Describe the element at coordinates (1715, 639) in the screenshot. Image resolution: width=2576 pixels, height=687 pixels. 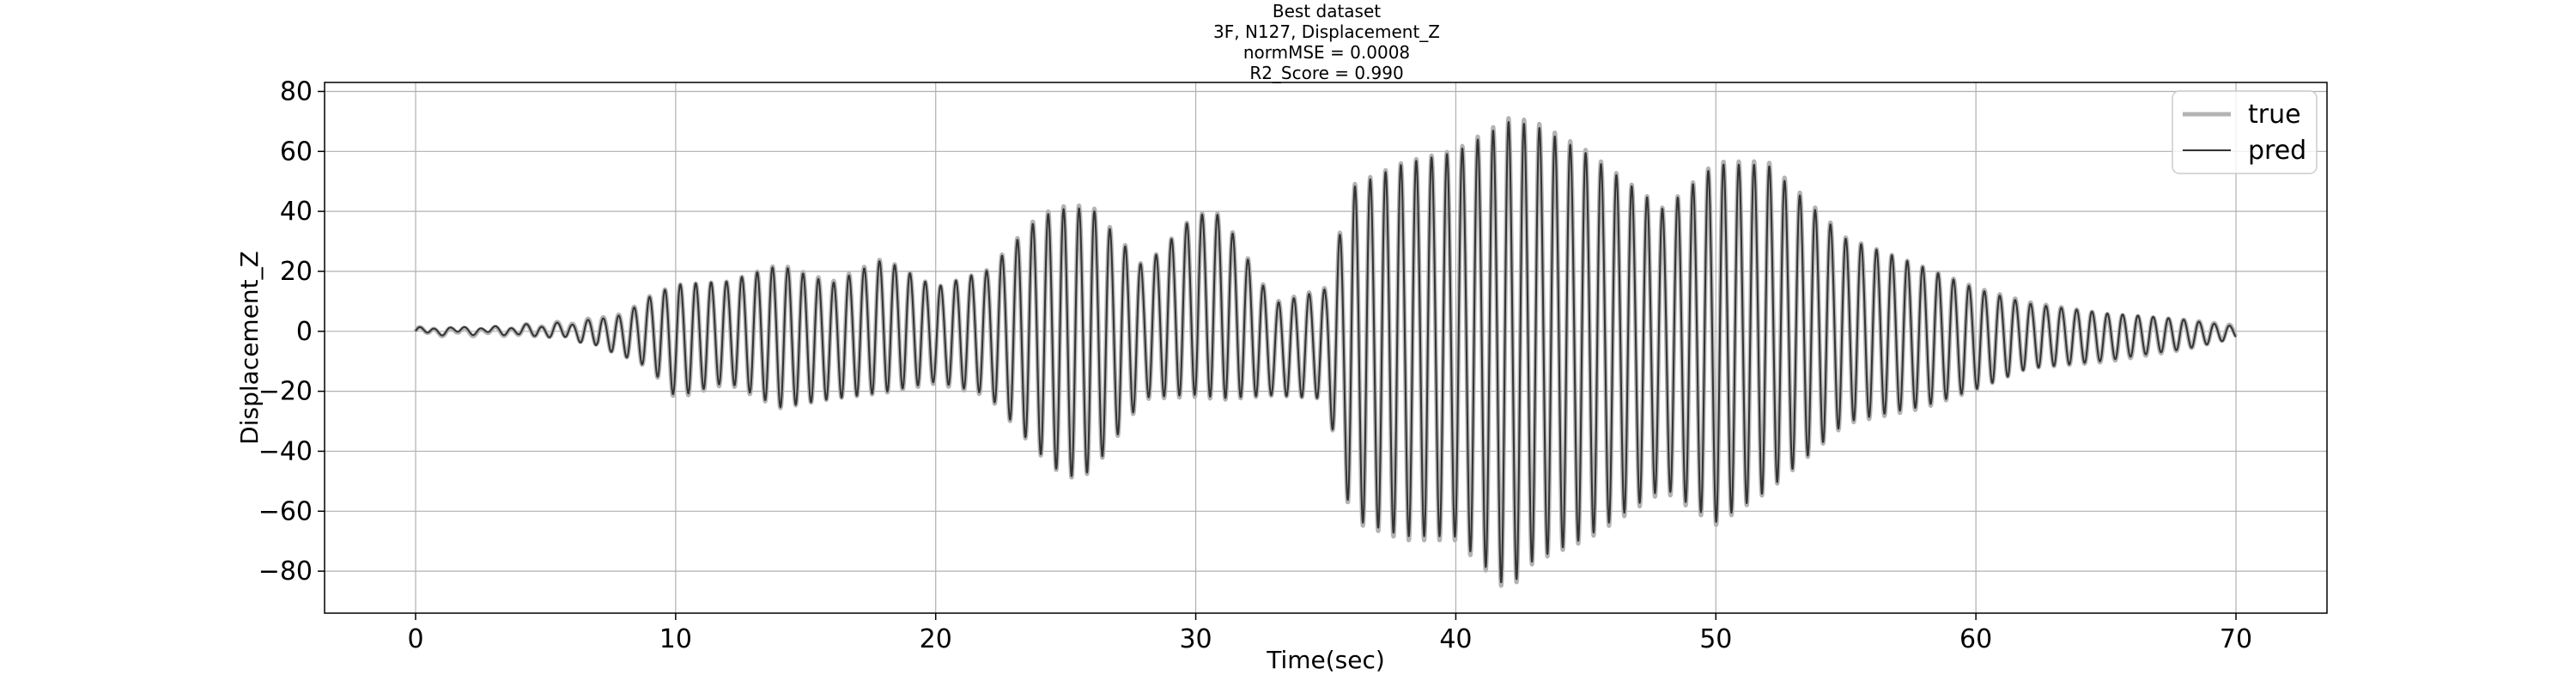
I see `x-tick-label: 50` at that location.